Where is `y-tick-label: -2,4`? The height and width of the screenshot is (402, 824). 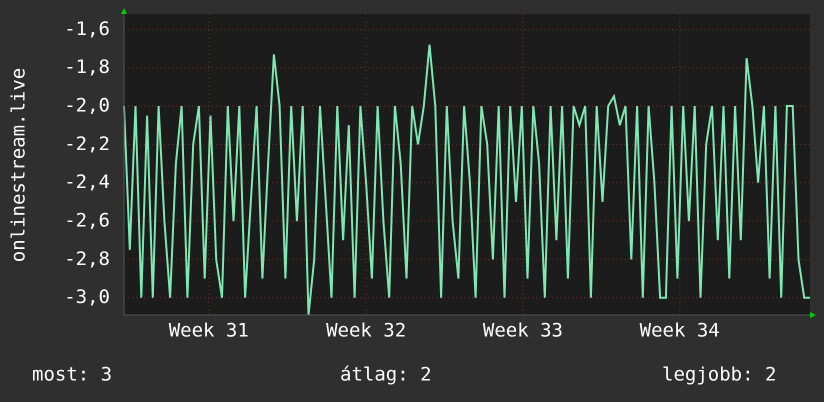
y-tick-label: -2,4 is located at coordinates (87, 182).